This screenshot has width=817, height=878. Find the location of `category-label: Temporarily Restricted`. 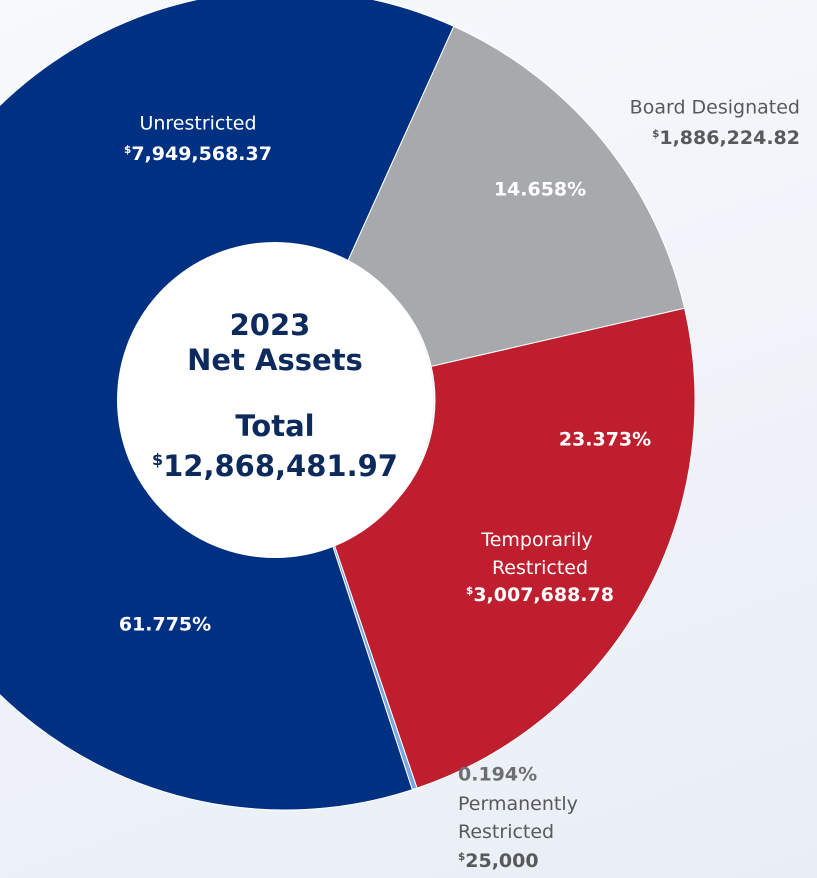

category-label: Temporarily Restricted is located at coordinates (539, 554).